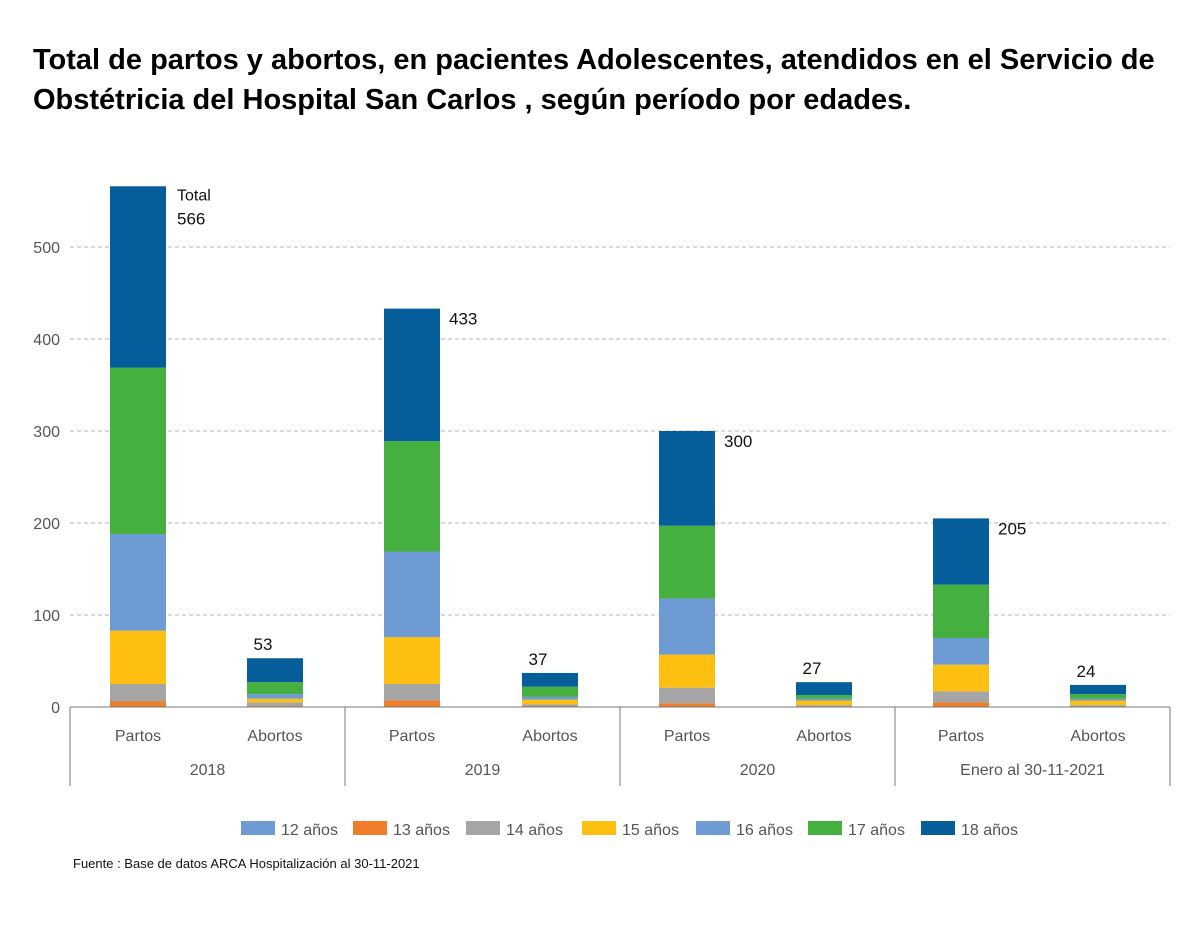 This screenshot has width=1200, height=938. What do you see at coordinates (46, 340) in the screenshot?
I see `y-tick-label: 400` at bounding box center [46, 340].